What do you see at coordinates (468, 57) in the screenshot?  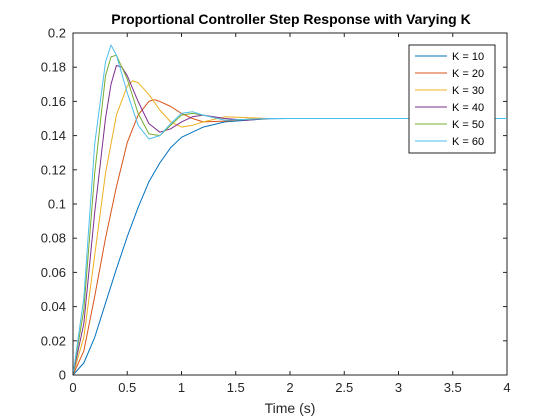 I see `legend-label-1: K = 10` at bounding box center [468, 57].